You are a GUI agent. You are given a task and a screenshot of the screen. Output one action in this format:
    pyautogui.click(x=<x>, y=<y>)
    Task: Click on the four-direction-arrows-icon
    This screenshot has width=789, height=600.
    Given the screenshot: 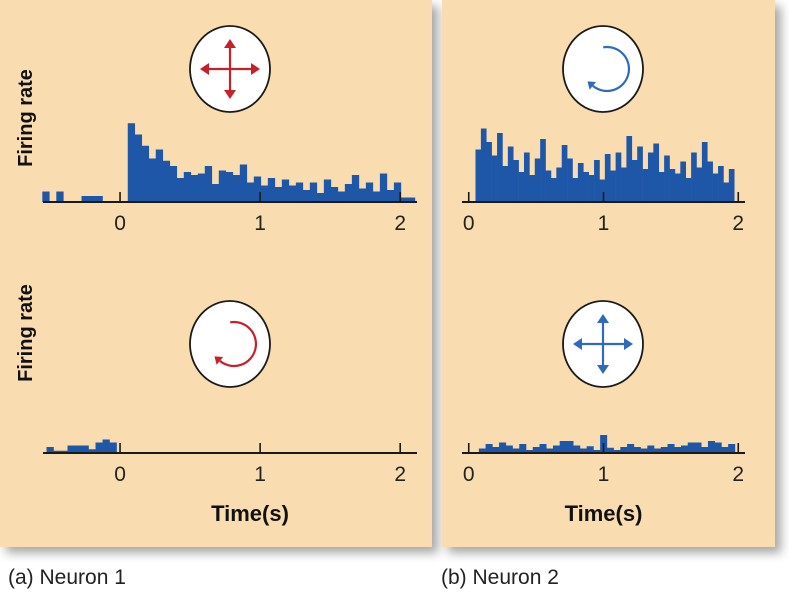 What is the action you would take?
    pyautogui.click(x=230, y=69)
    